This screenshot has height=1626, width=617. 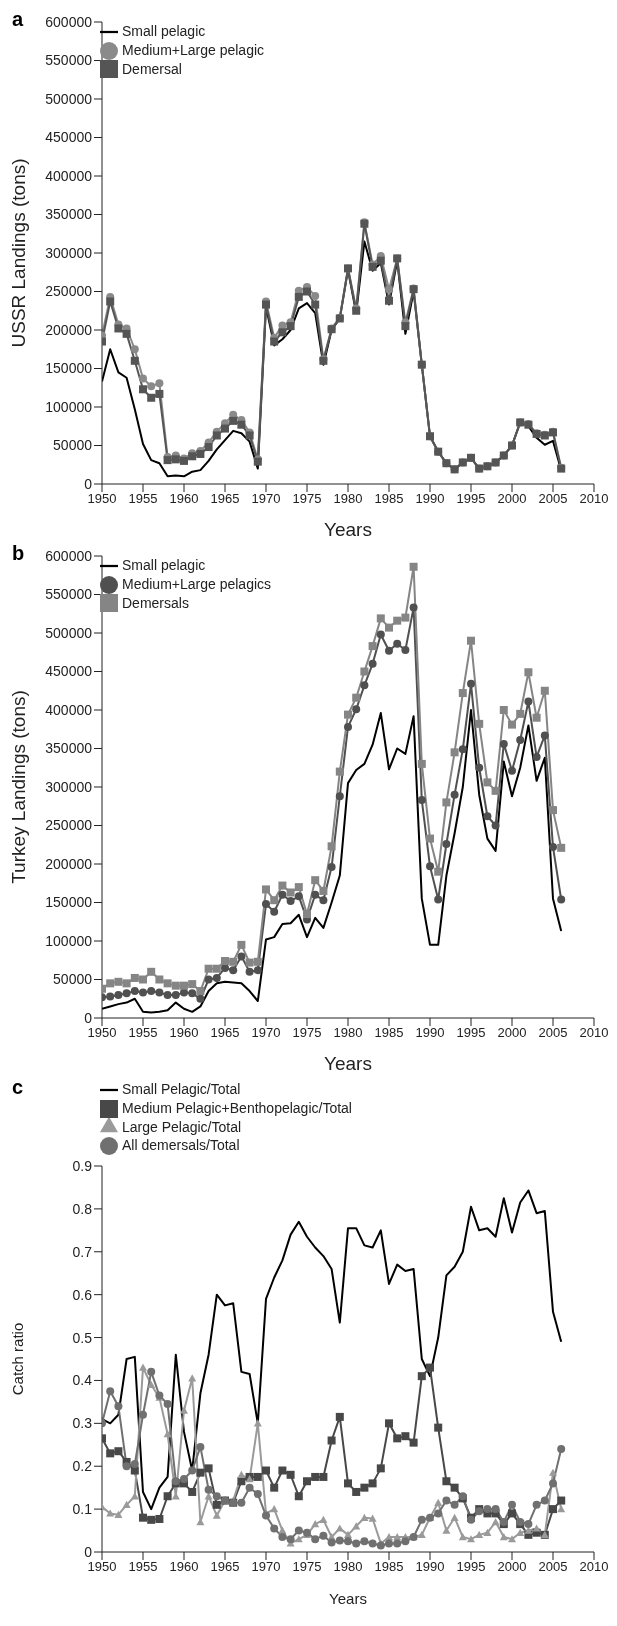 What do you see at coordinates (332, 1350) in the screenshot?
I see `line-series` at bounding box center [332, 1350].